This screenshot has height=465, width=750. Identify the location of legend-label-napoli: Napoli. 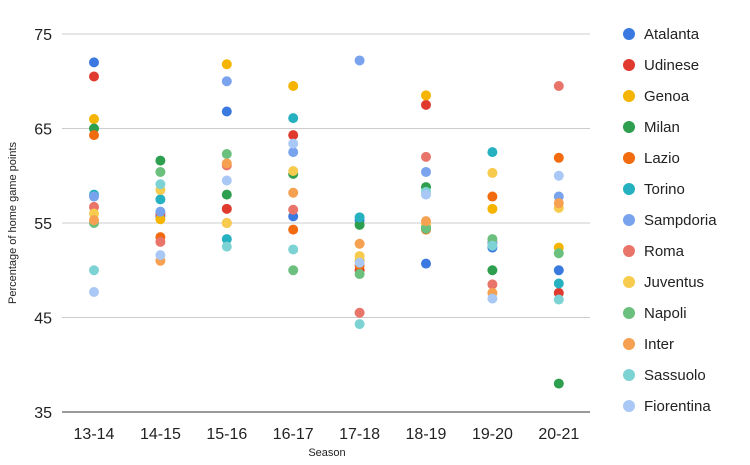
(665, 313).